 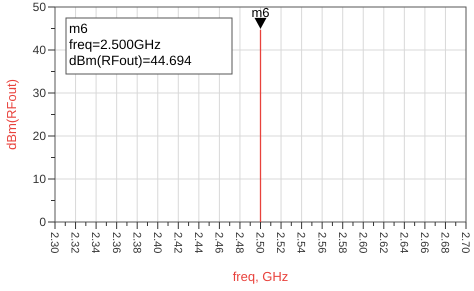 I want to click on x-tick-label: 2.36, so click(x=116, y=243).